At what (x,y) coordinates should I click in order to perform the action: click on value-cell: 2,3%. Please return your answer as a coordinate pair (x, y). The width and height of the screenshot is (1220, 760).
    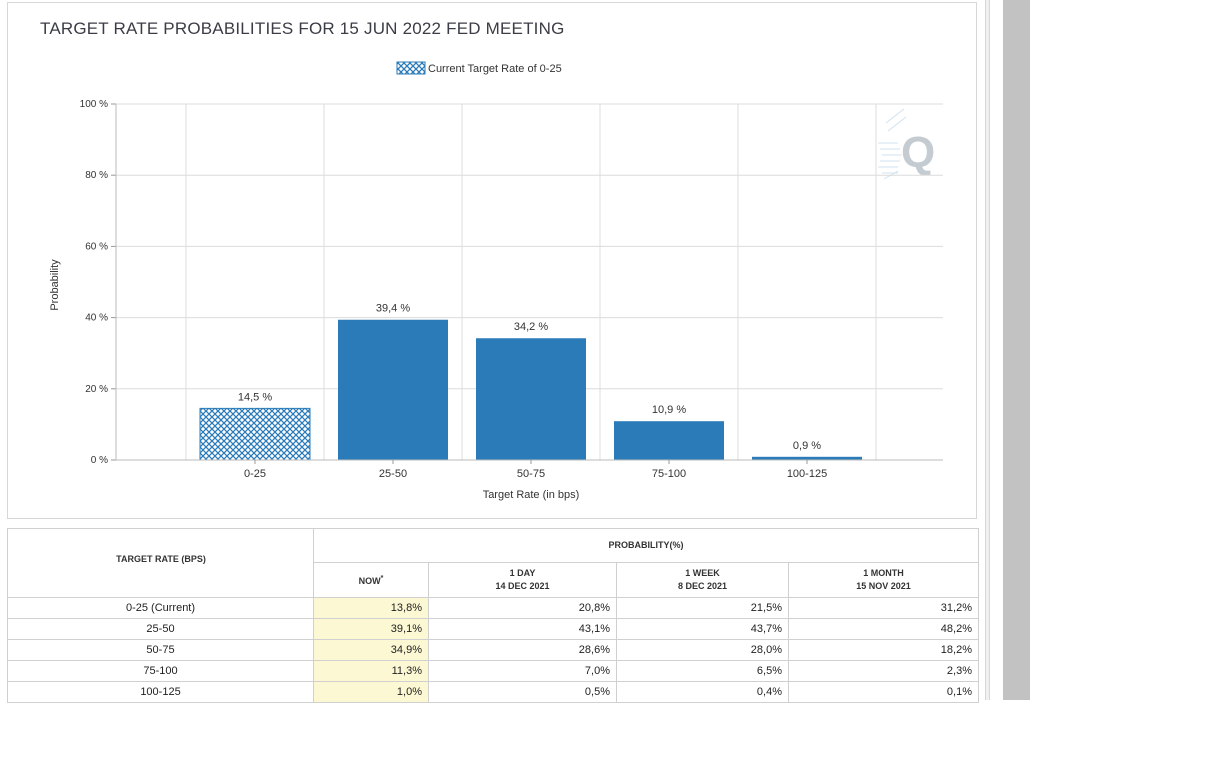
    Looking at the image, I should click on (883, 671).